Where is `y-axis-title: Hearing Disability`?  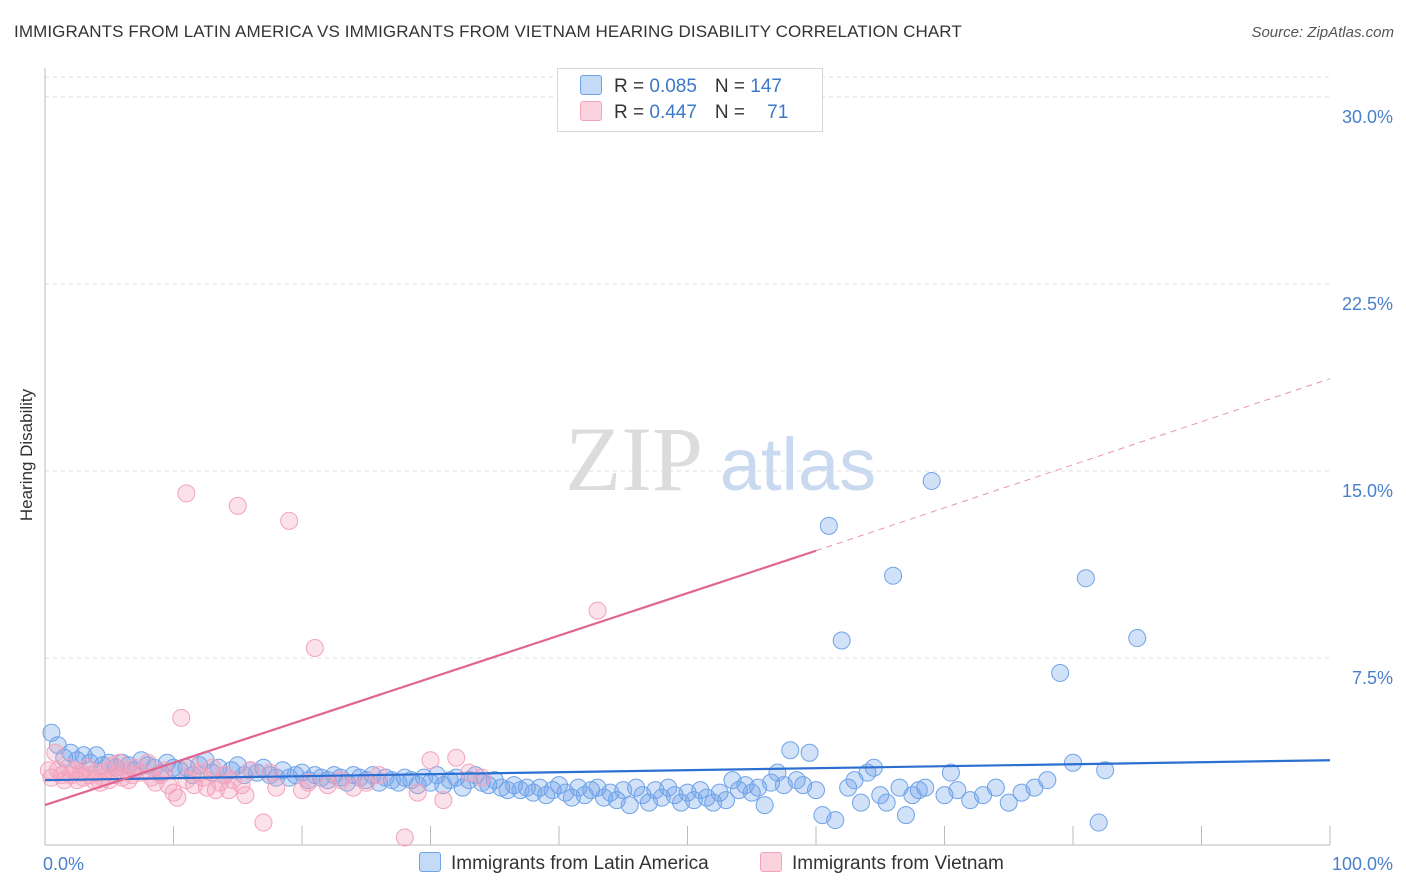 y-axis-title: Hearing Disability is located at coordinates (26, 455).